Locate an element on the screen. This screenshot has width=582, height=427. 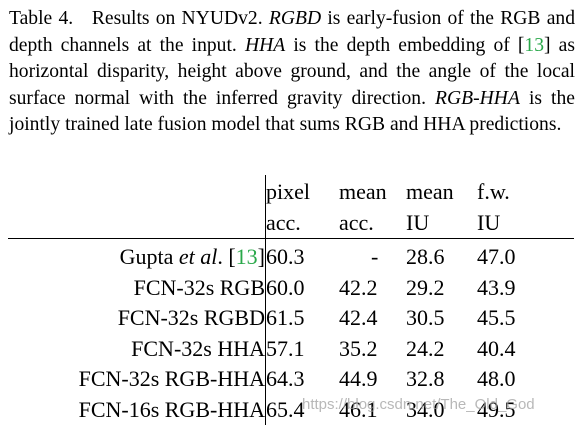
value-cell: 42.4 is located at coordinates (358, 318).